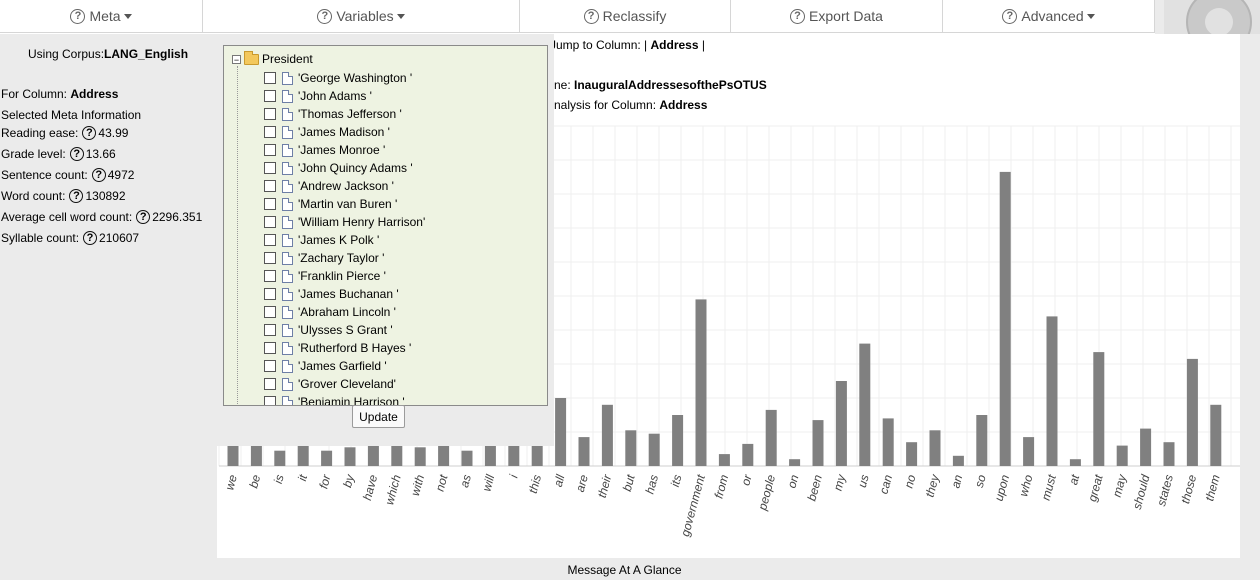  What do you see at coordinates (513, 476) in the screenshot?
I see `x-tick-label: i` at bounding box center [513, 476].